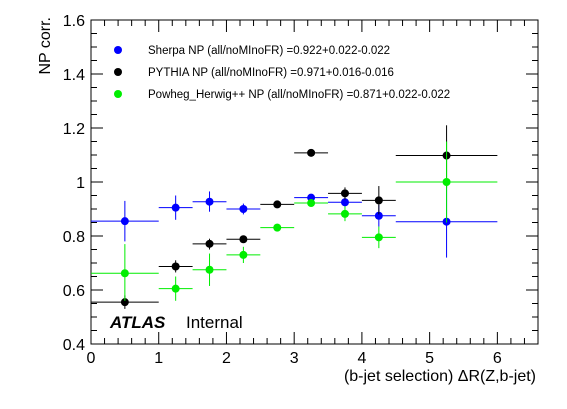 The width and height of the screenshot is (567, 409). I want to click on y-tick-label: 1.6, so click(74, 21).